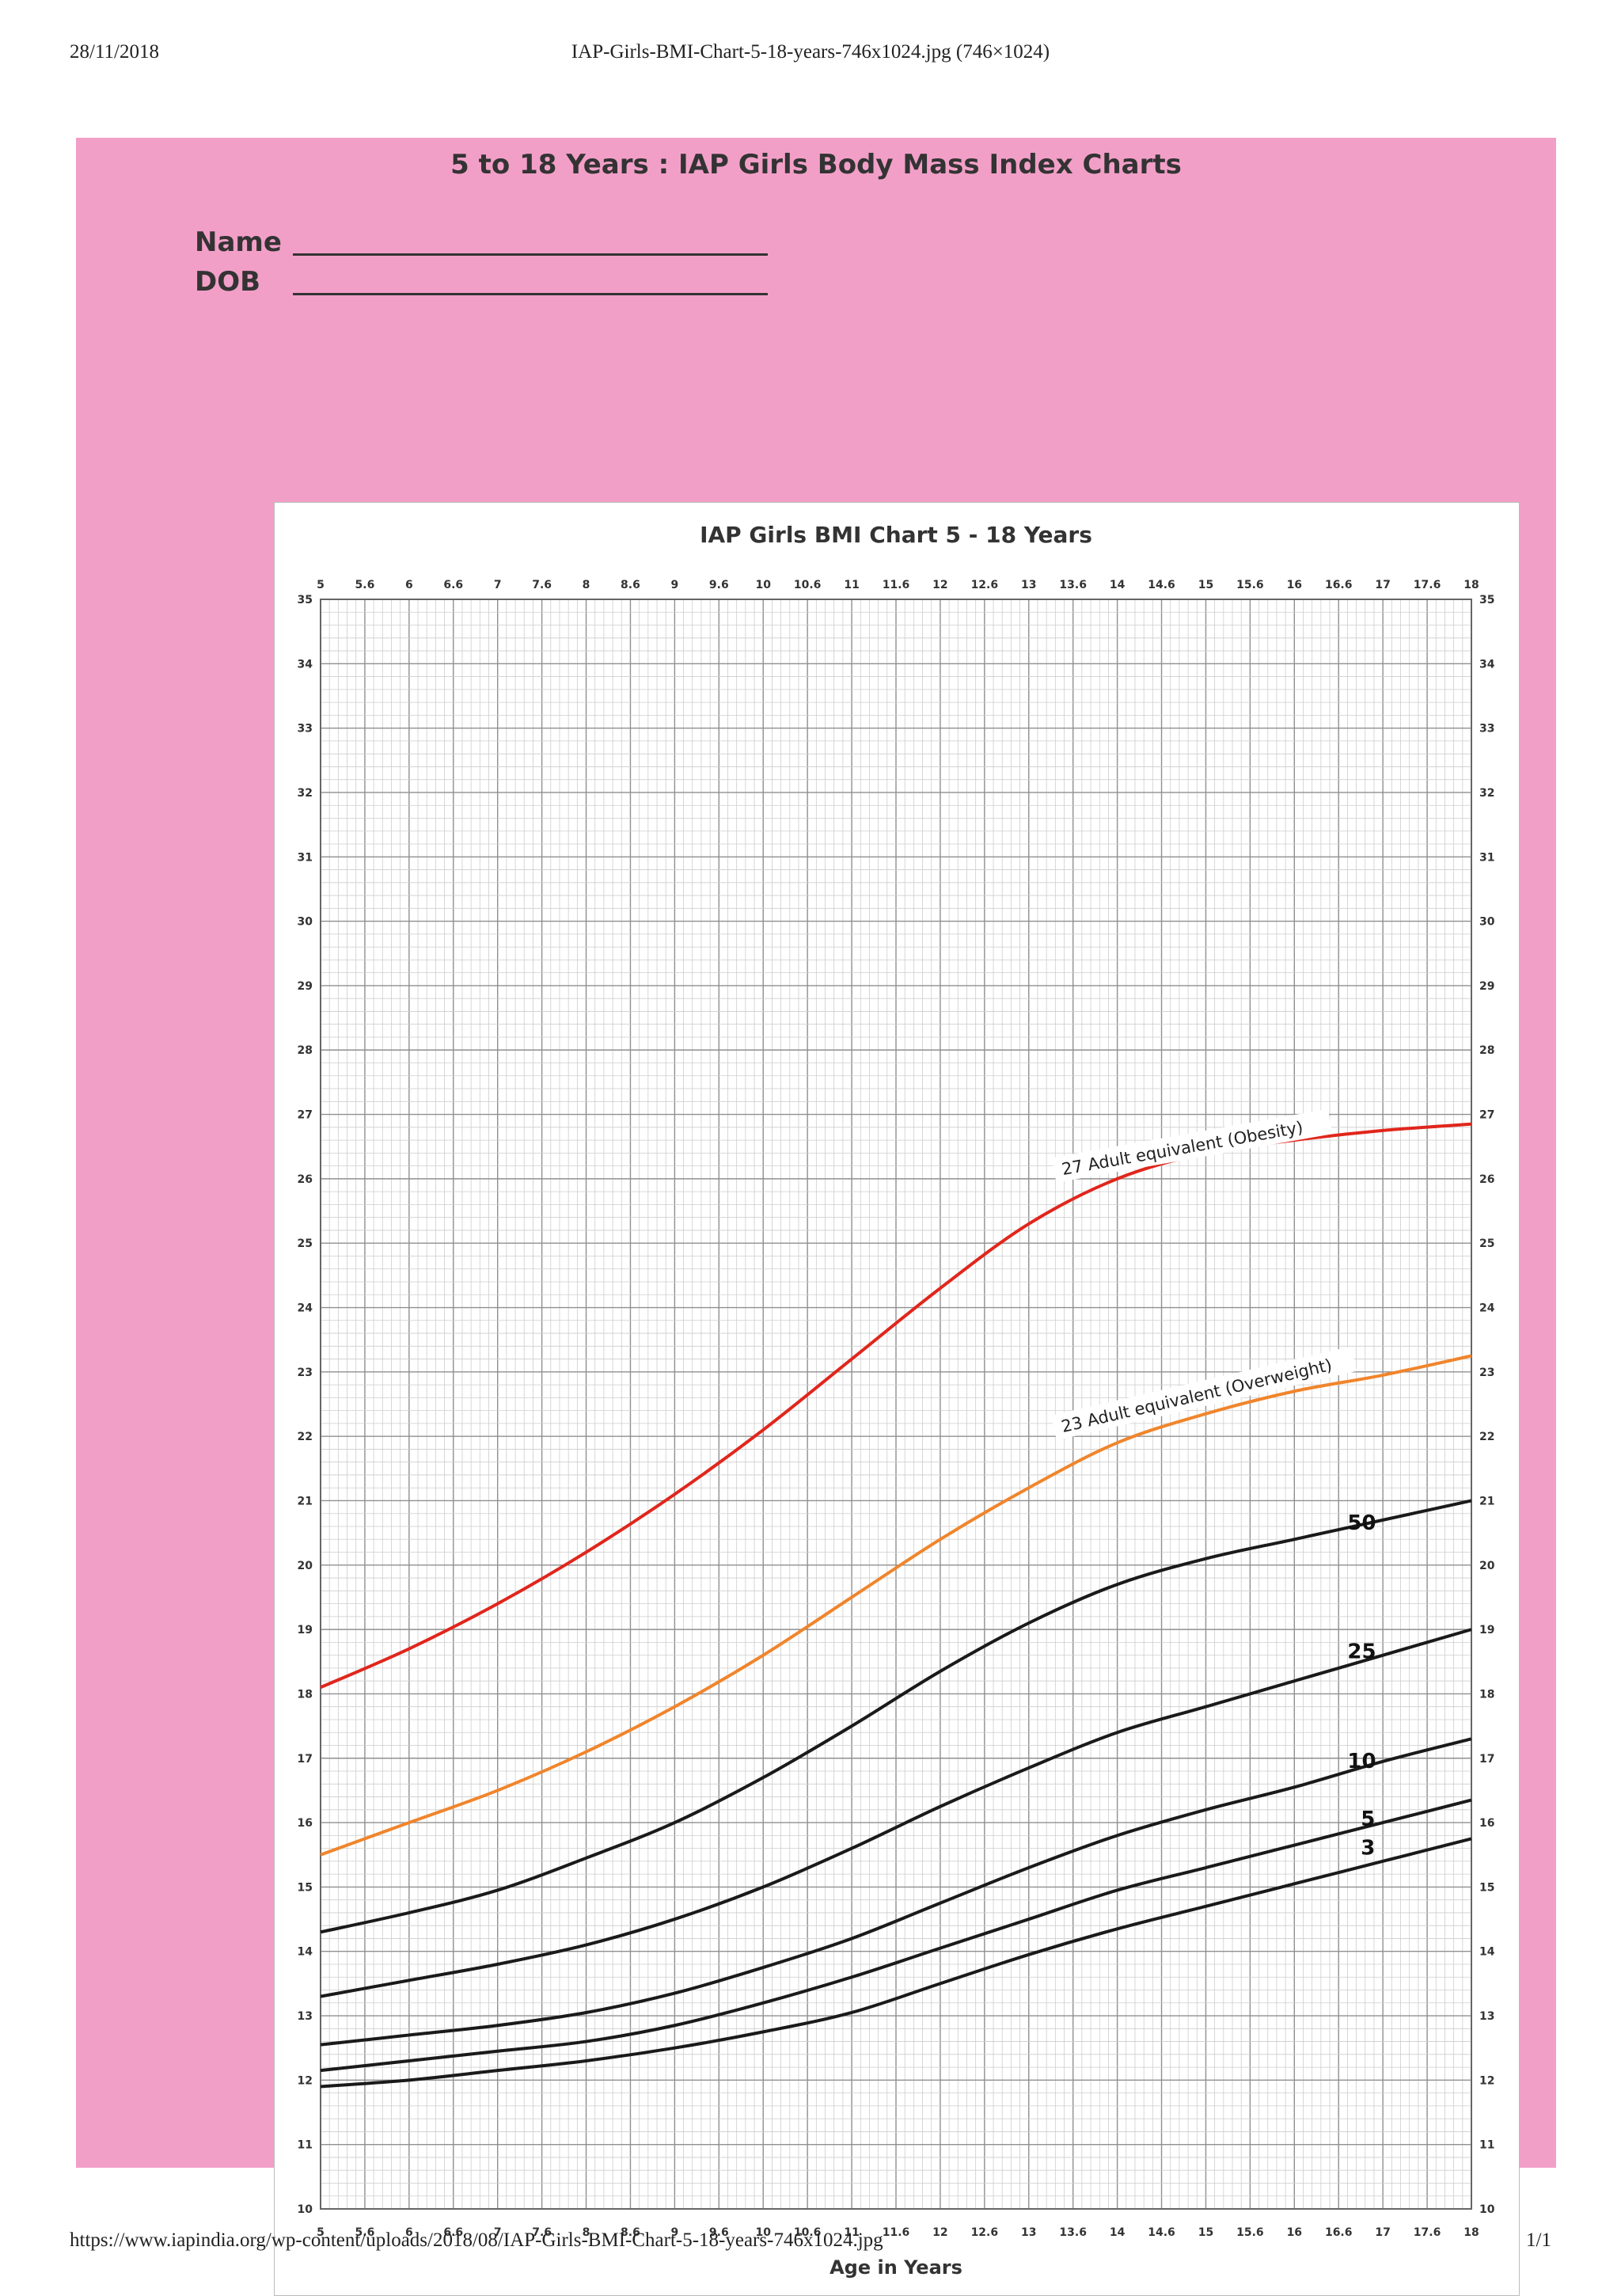  I want to click on y-tick-label: 11, so click(305, 2145).